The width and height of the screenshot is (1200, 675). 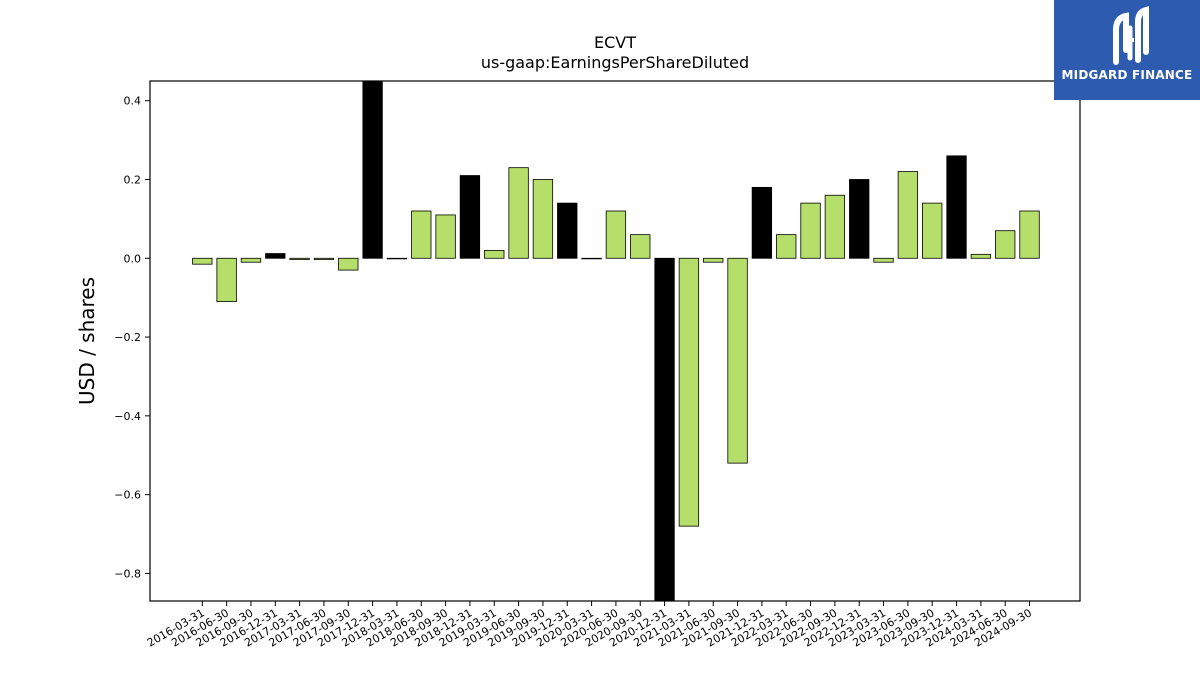 I want to click on y-tick-label: 0.2, so click(x=133, y=179).